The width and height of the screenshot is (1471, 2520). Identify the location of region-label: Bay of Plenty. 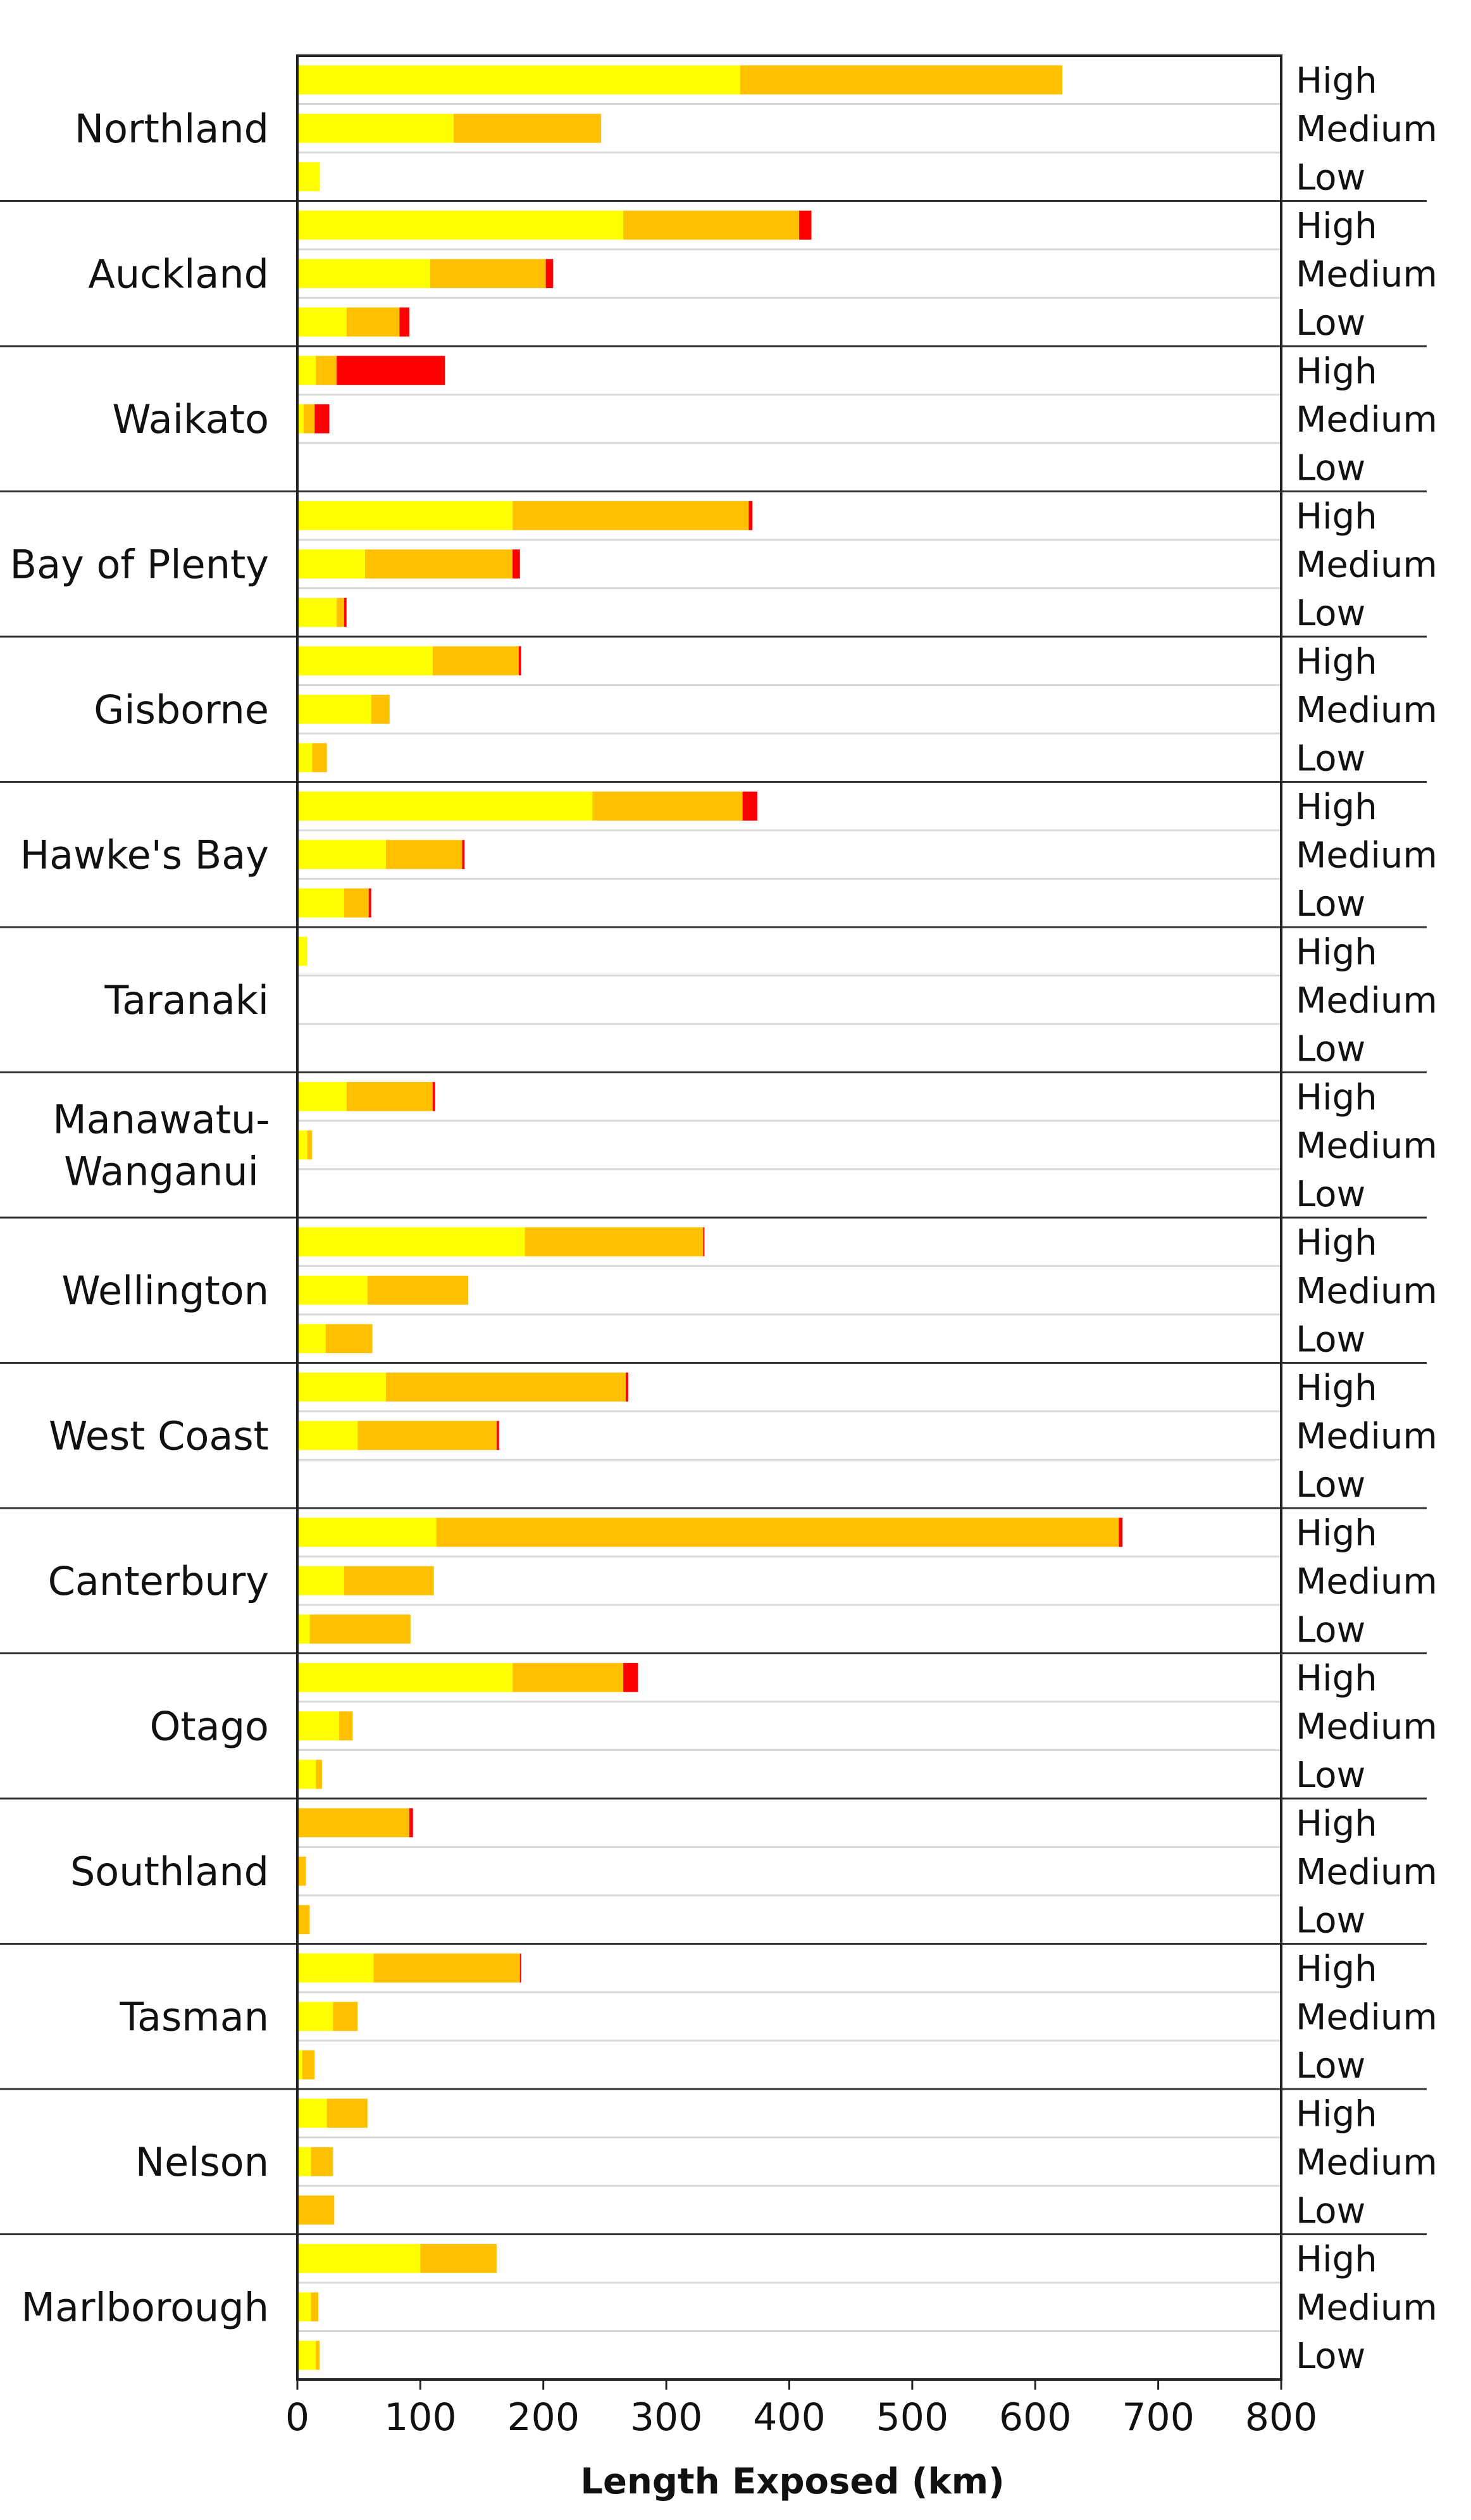
(139, 564).